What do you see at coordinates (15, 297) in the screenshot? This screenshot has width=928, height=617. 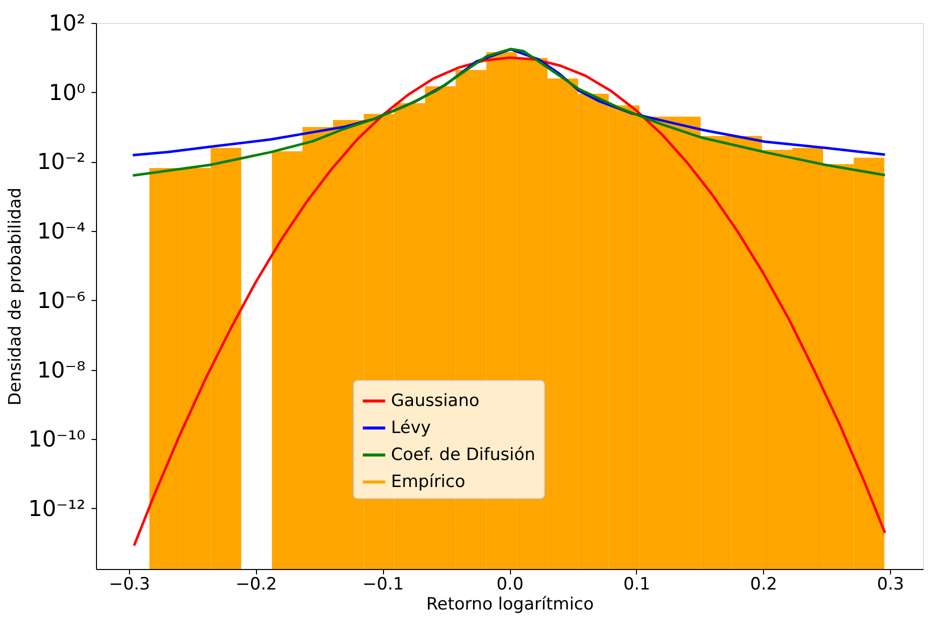 I see `y-axis-title: Densidad de probabilidad` at bounding box center [15, 297].